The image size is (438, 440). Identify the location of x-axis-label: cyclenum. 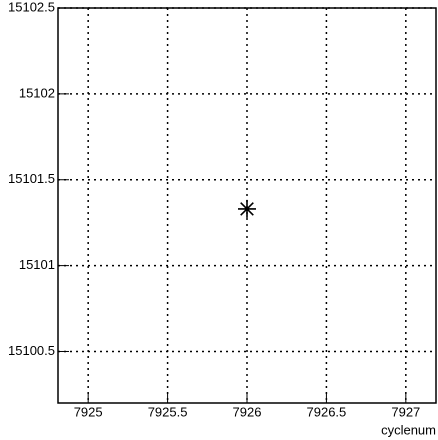
(408, 429).